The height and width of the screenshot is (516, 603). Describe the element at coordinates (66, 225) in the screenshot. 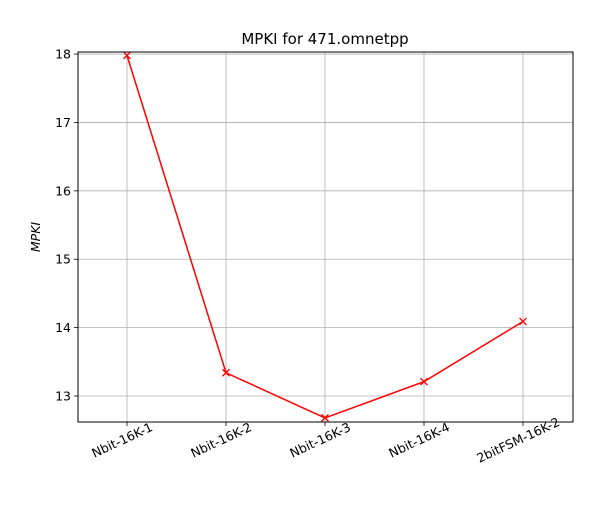

I see `y-axis: 13 14 15 16 17 18` at that location.